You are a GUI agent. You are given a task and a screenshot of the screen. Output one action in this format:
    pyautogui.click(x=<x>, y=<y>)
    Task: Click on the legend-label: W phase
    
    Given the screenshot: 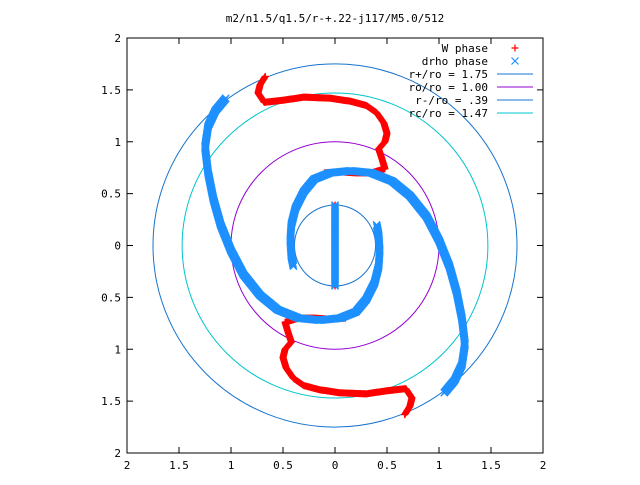 What is the action you would take?
    pyautogui.click(x=465, y=48)
    